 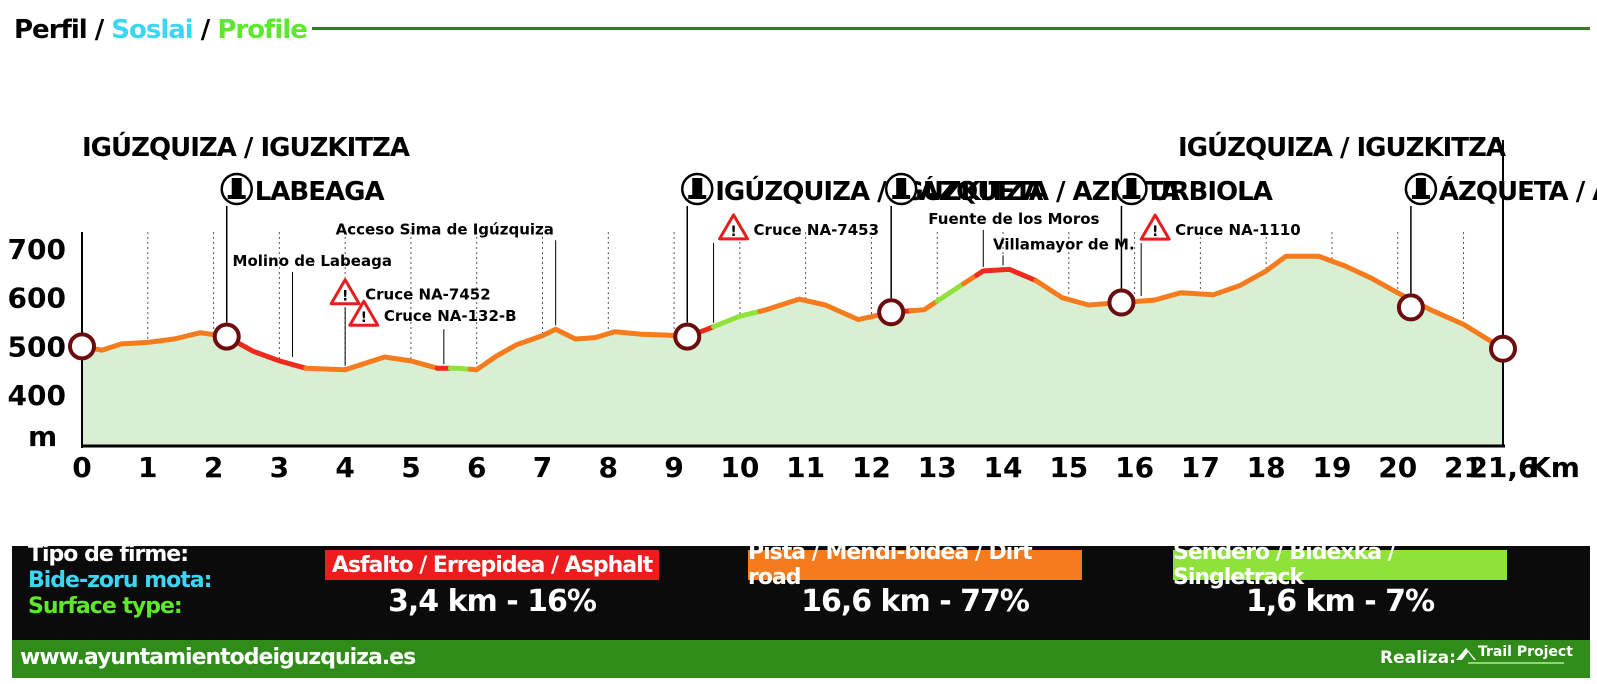 I want to click on chart-title: Perfil / Soslai / Profile, so click(x=161, y=30).